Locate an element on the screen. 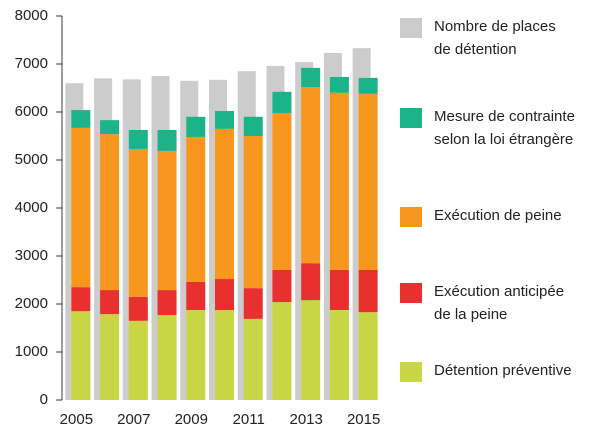  legend-label: Nombre de places de détention is located at coordinates (495, 38).